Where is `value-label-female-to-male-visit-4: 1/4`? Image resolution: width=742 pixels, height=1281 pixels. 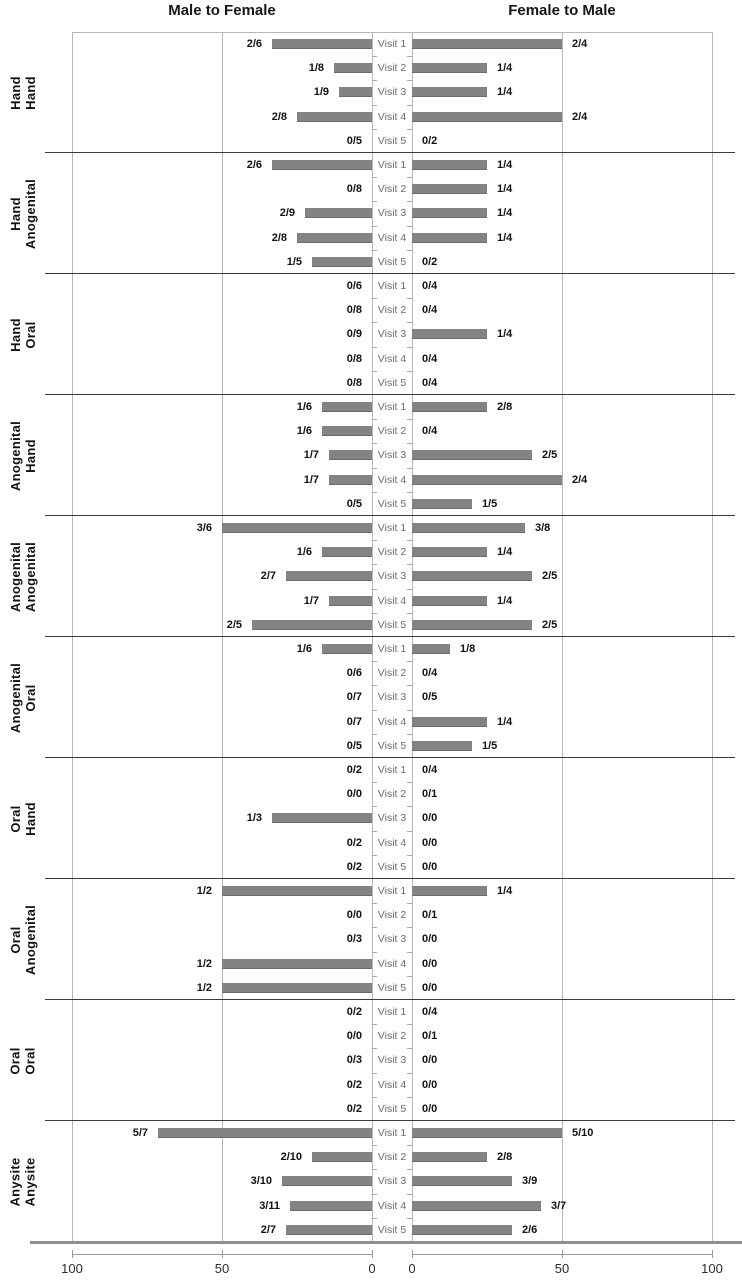 value-label-female-to-male-visit-4: 1/4 is located at coordinates (505, 721).